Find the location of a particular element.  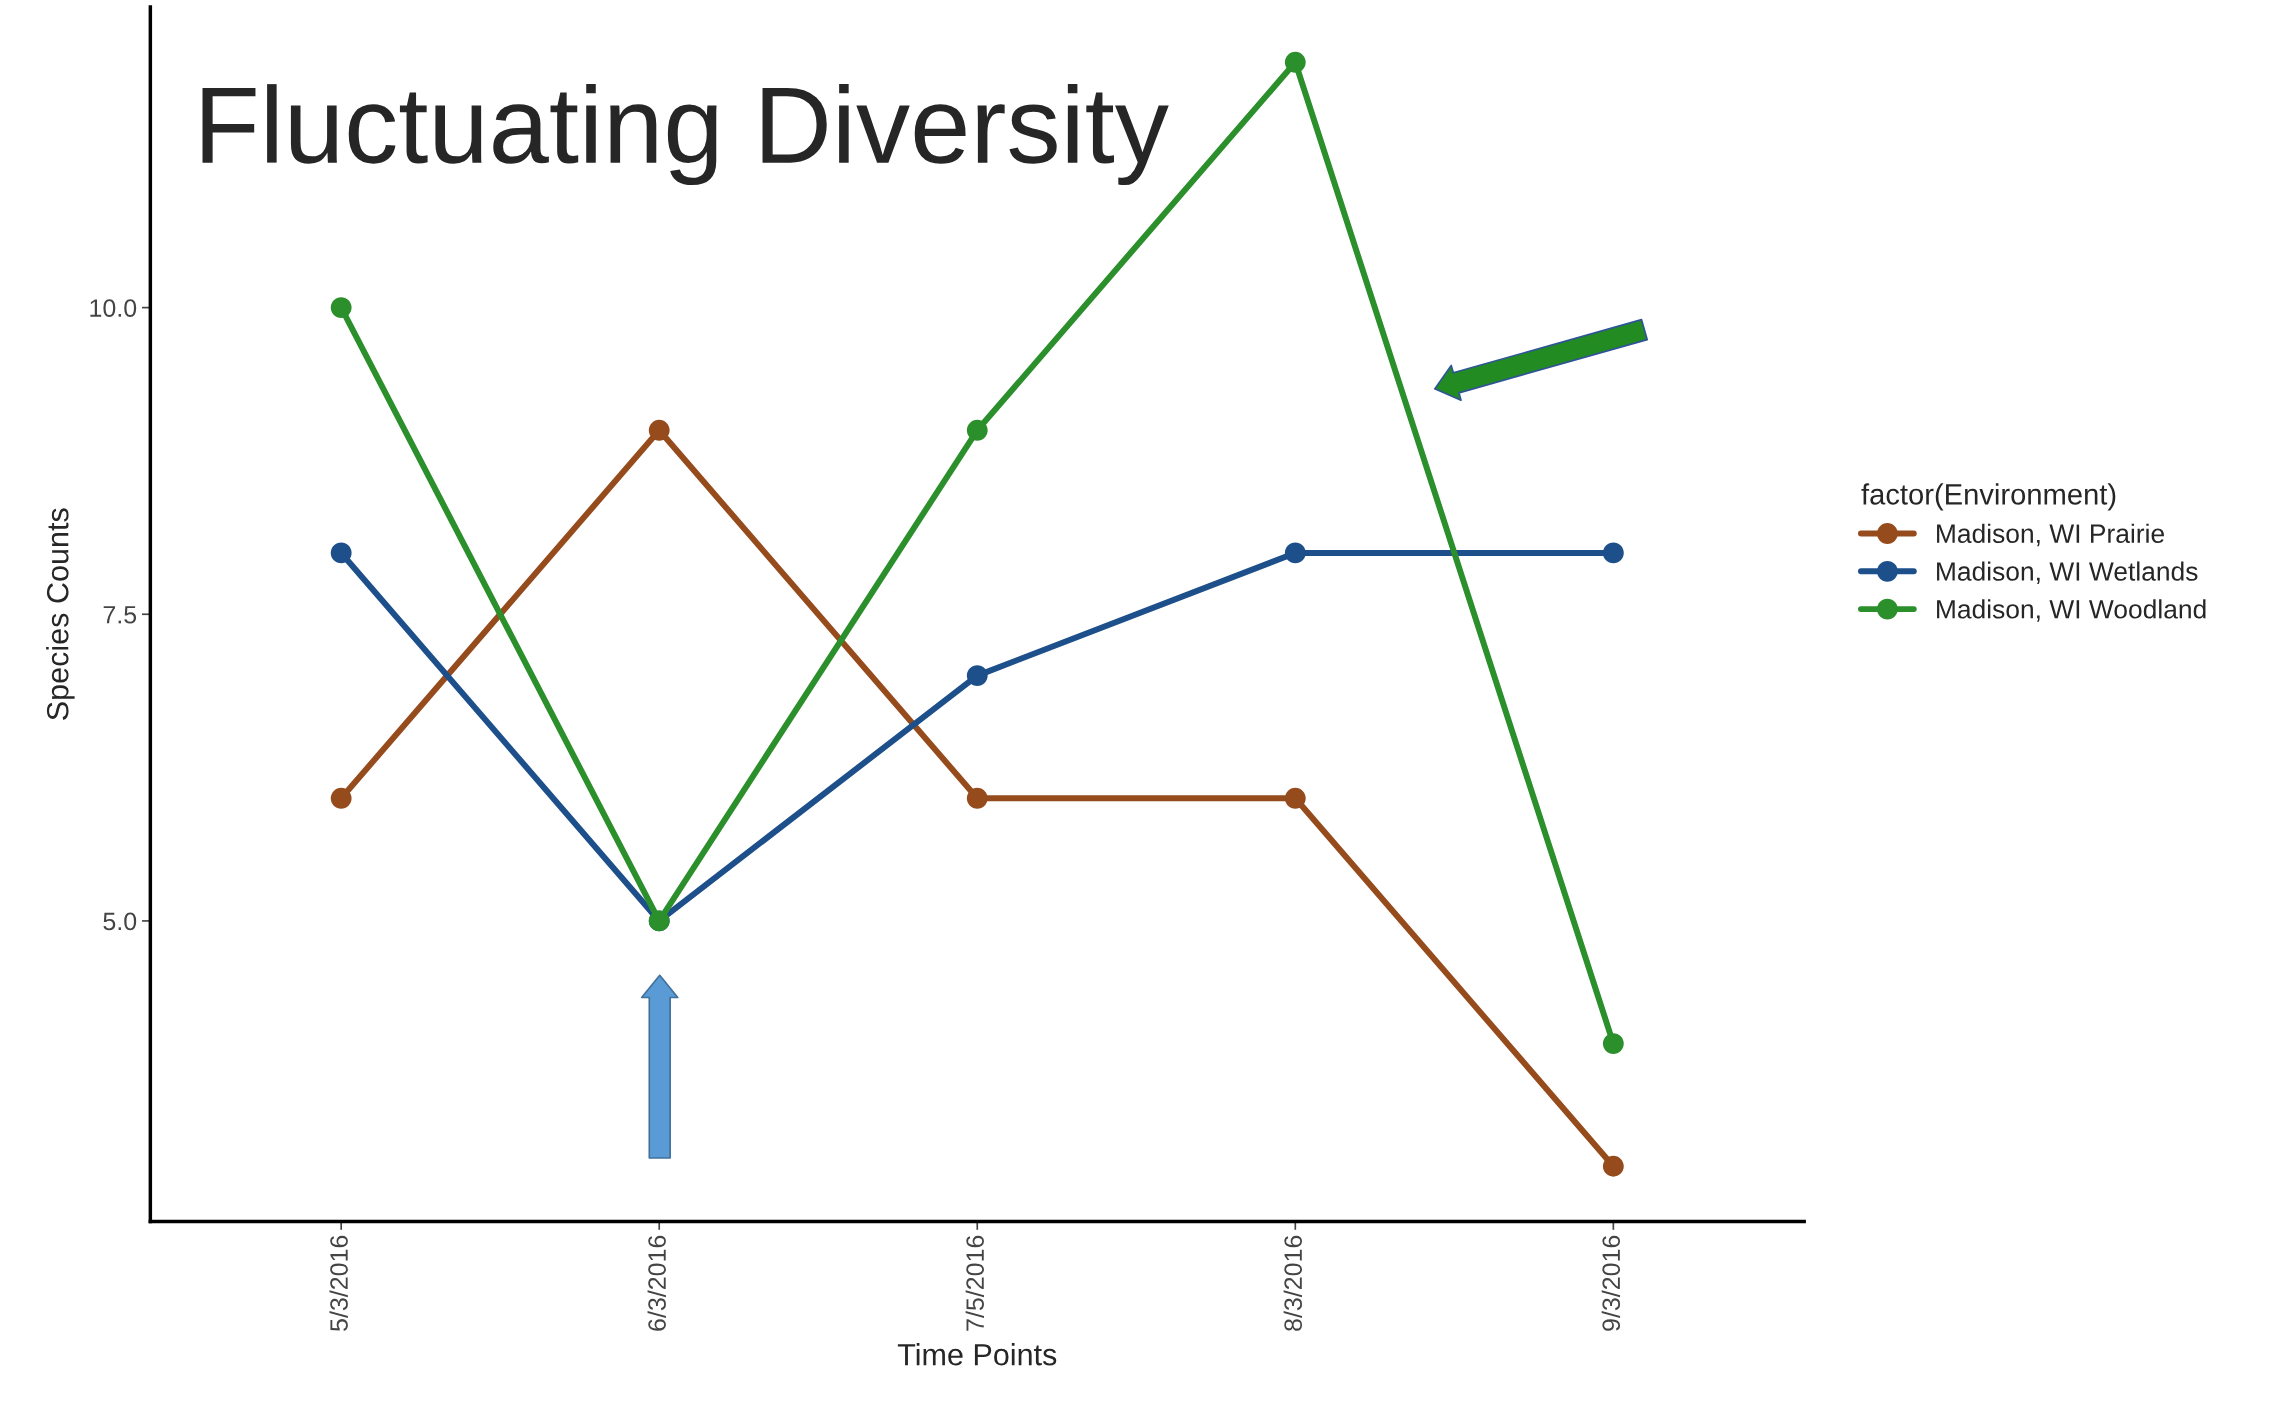

x-tick-label: 7/5/2016 is located at coordinates (974, 1283).